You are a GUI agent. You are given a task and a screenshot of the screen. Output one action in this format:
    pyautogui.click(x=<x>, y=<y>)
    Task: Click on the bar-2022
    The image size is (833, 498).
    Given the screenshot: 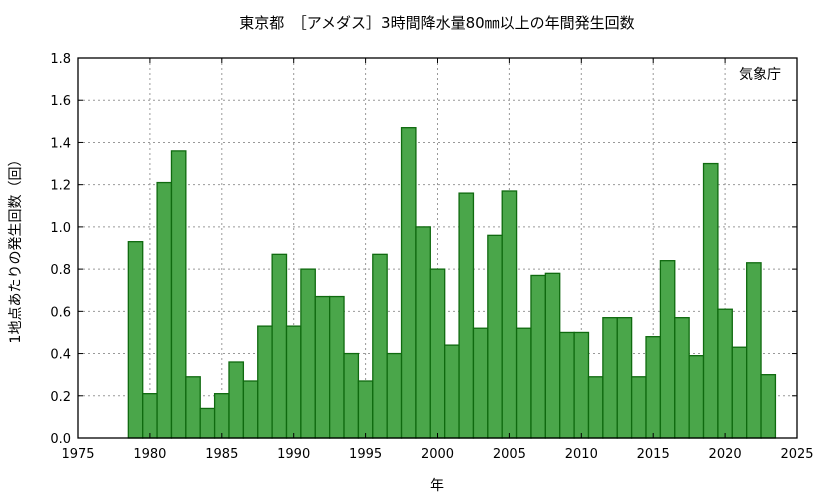 What is the action you would take?
    pyautogui.click(x=754, y=350)
    